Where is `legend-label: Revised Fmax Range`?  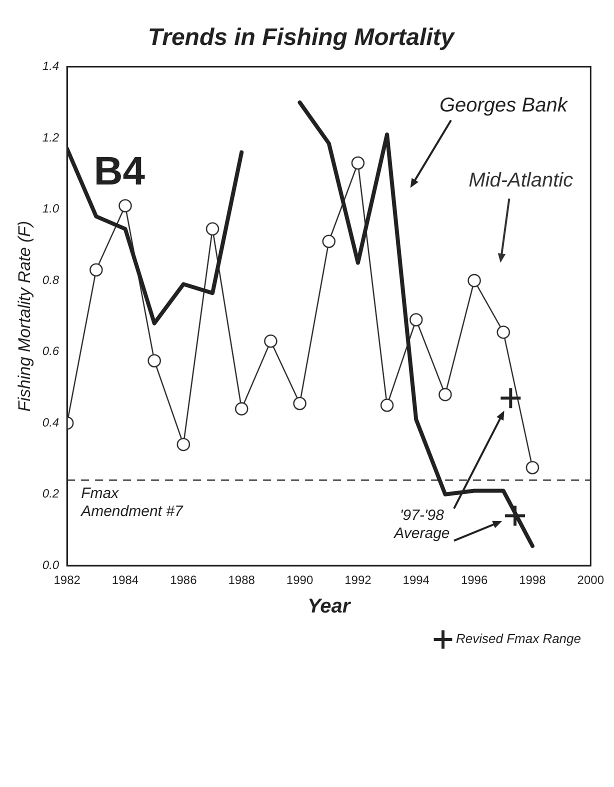 legend-label: Revised Fmax Range is located at coordinates (518, 638).